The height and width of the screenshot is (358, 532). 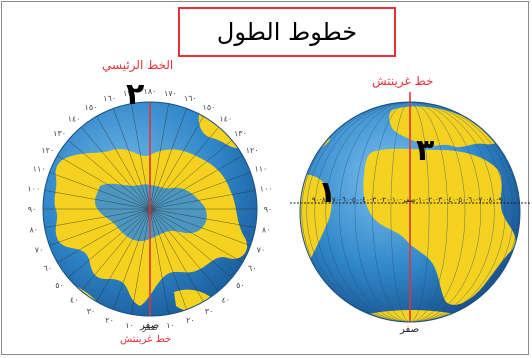 What do you see at coordinates (403, 81) in the screenshot?
I see `right-top-label: خط غرينتش` at bounding box center [403, 81].